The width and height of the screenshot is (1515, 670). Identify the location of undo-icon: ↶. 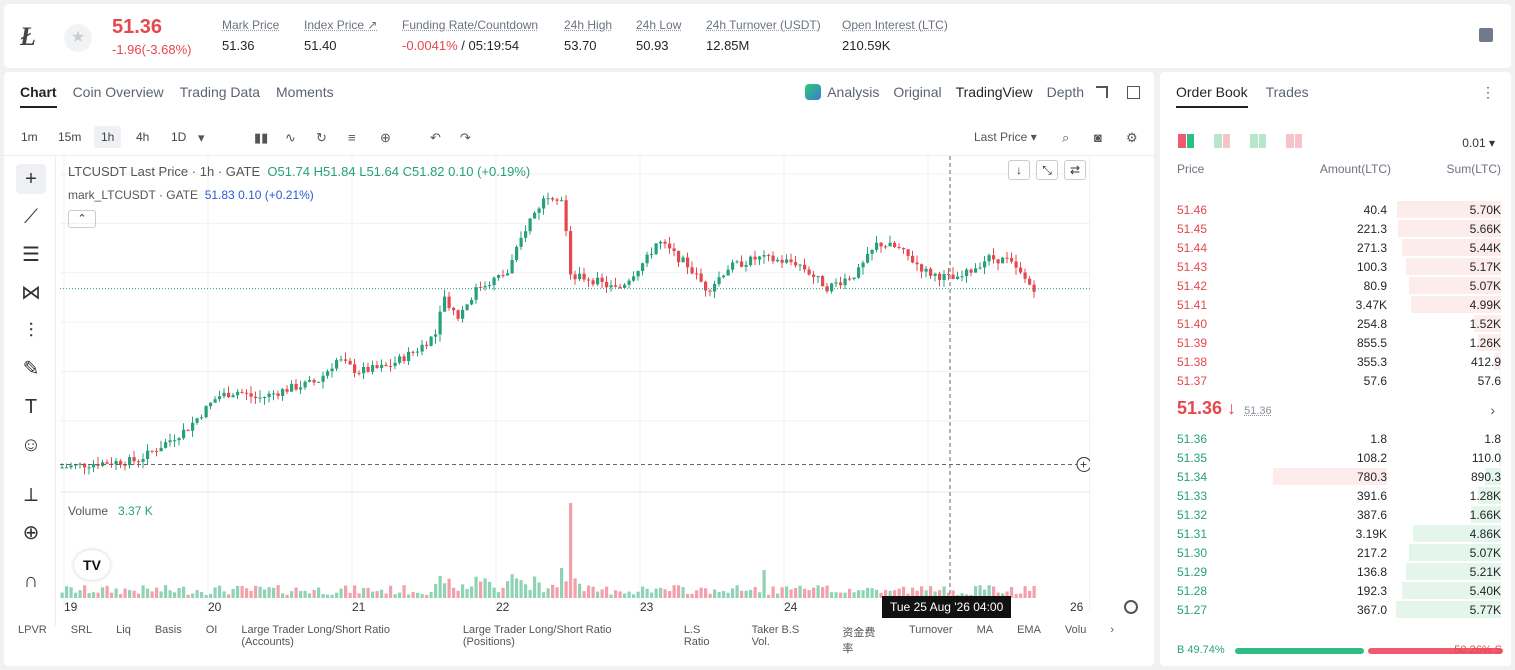
(435, 137).